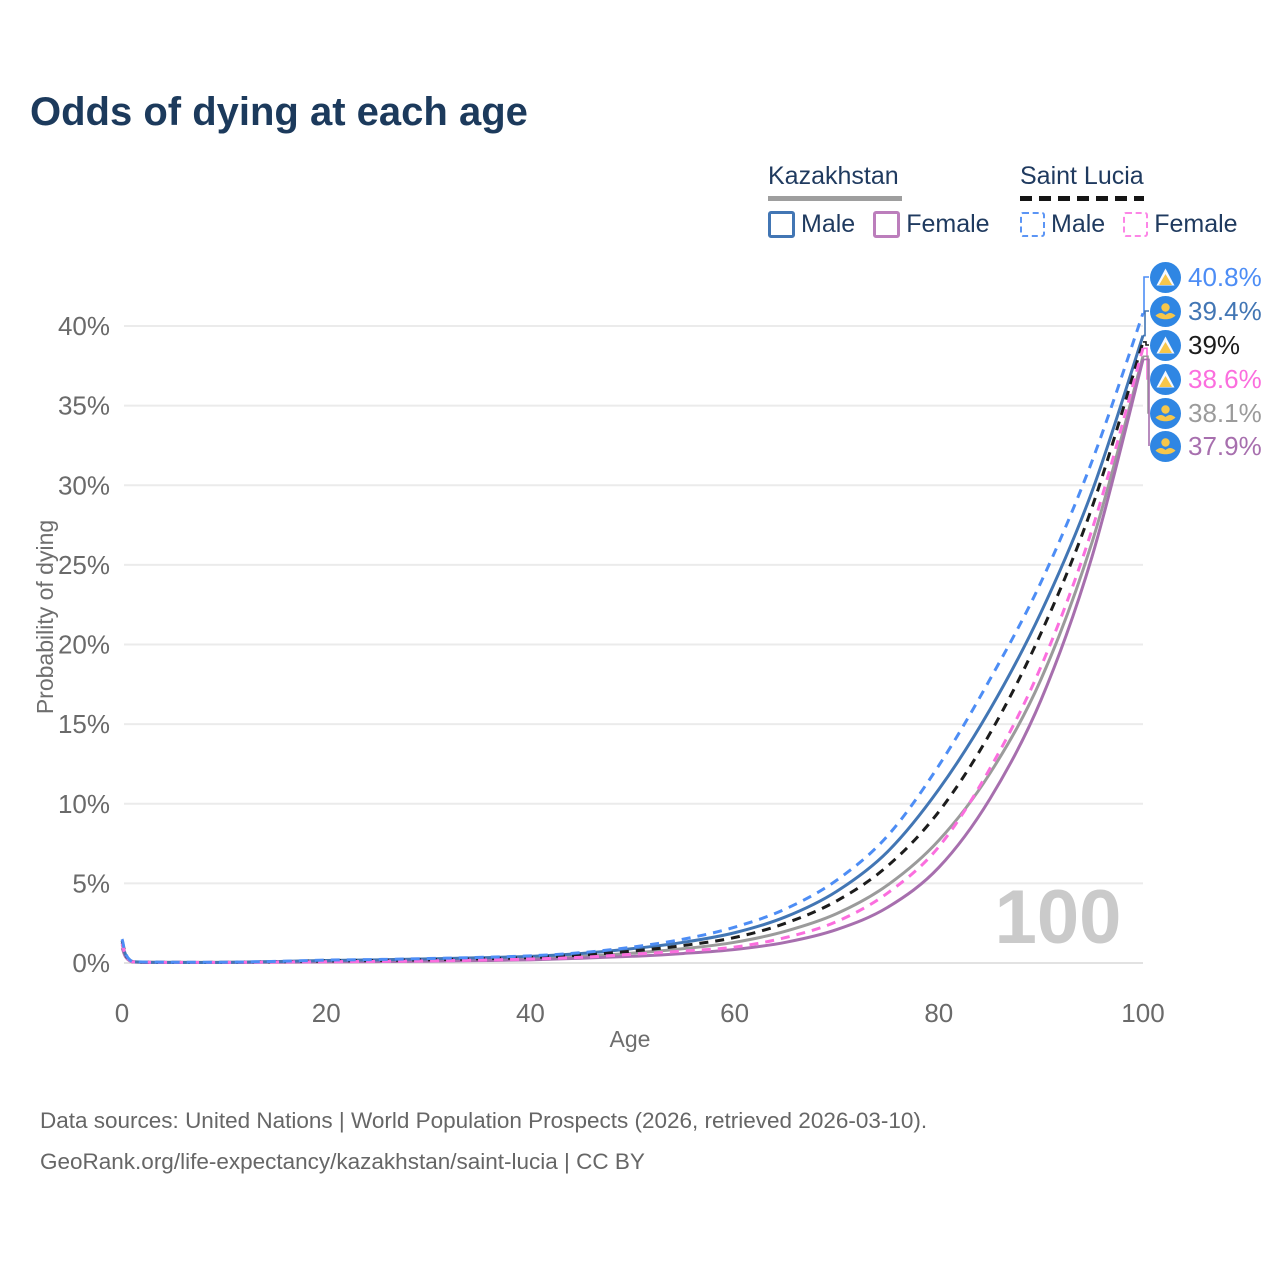 The height and width of the screenshot is (1280, 1280). What do you see at coordinates (91, 963) in the screenshot?
I see `y-tick-0%: 0%` at bounding box center [91, 963].